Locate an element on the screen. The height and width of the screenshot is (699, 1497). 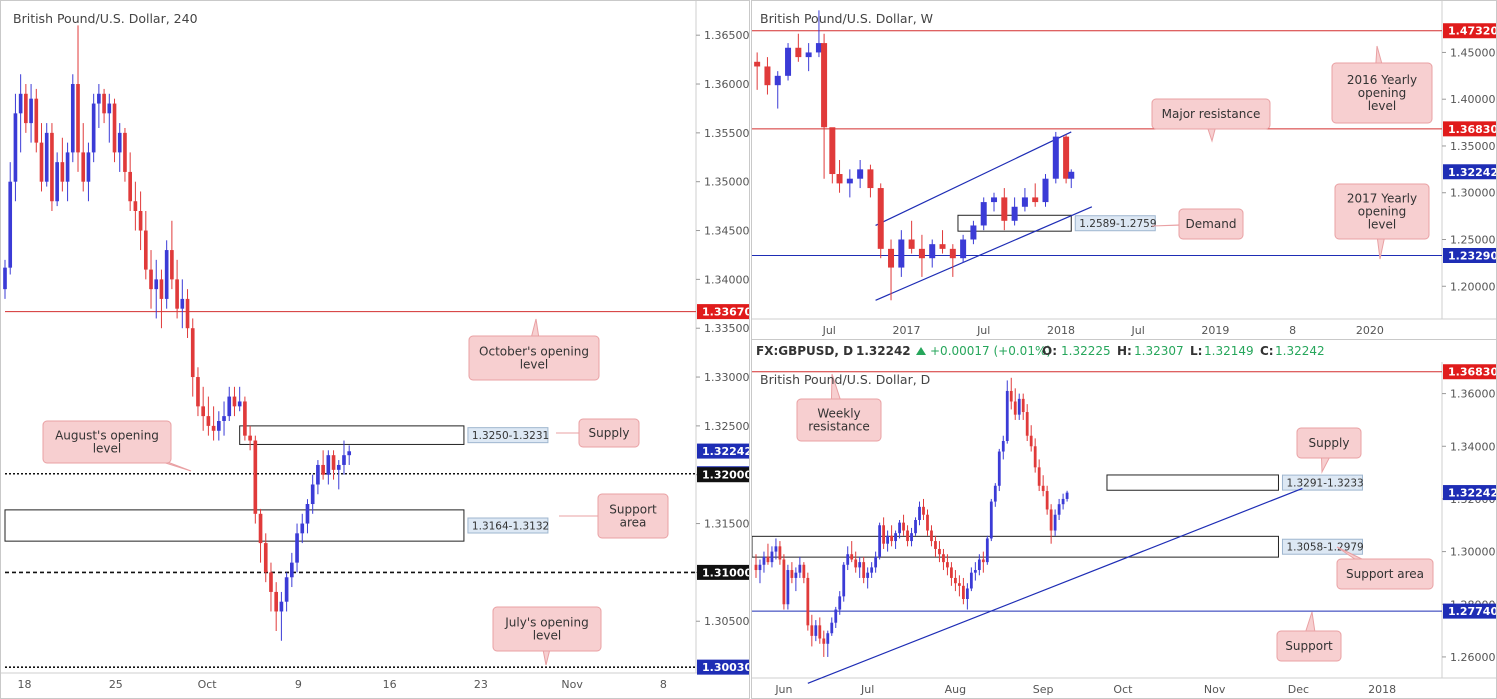
time-tick-label: 2018 is located at coordinates (1061, 330).